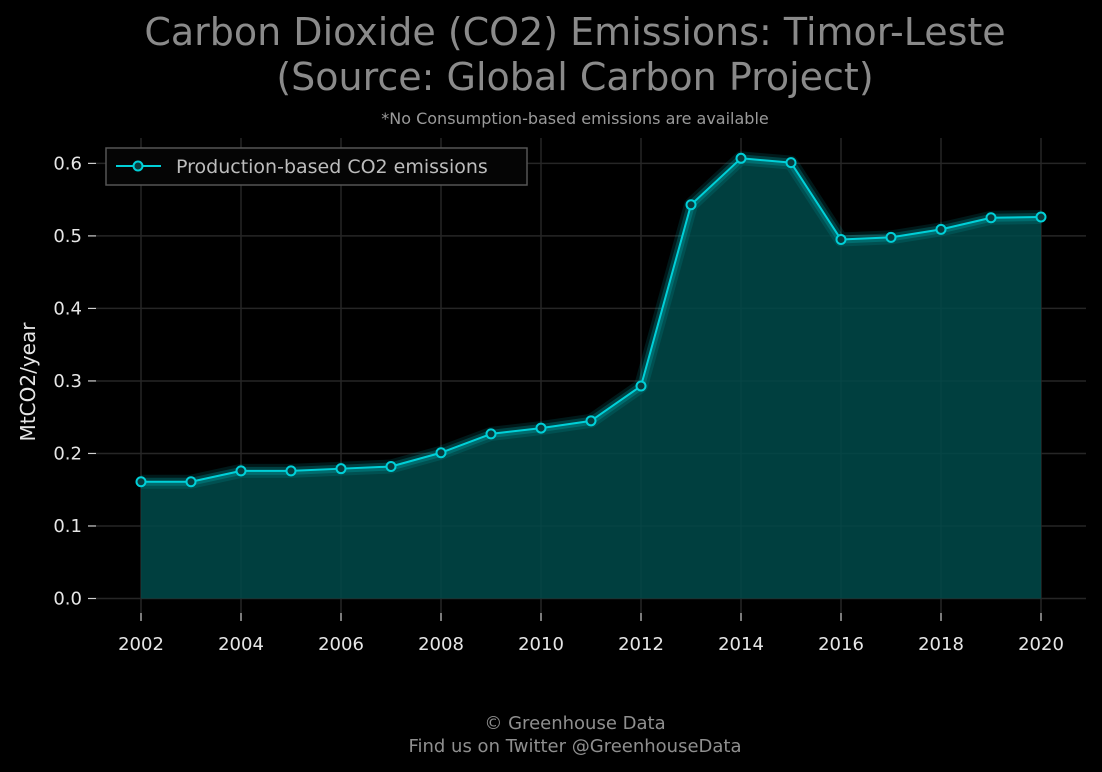  What do you see at coordinates (67, 598) in the screenshot?
I see `y-tick-label: 0.0` at bounding box center [67, 598].